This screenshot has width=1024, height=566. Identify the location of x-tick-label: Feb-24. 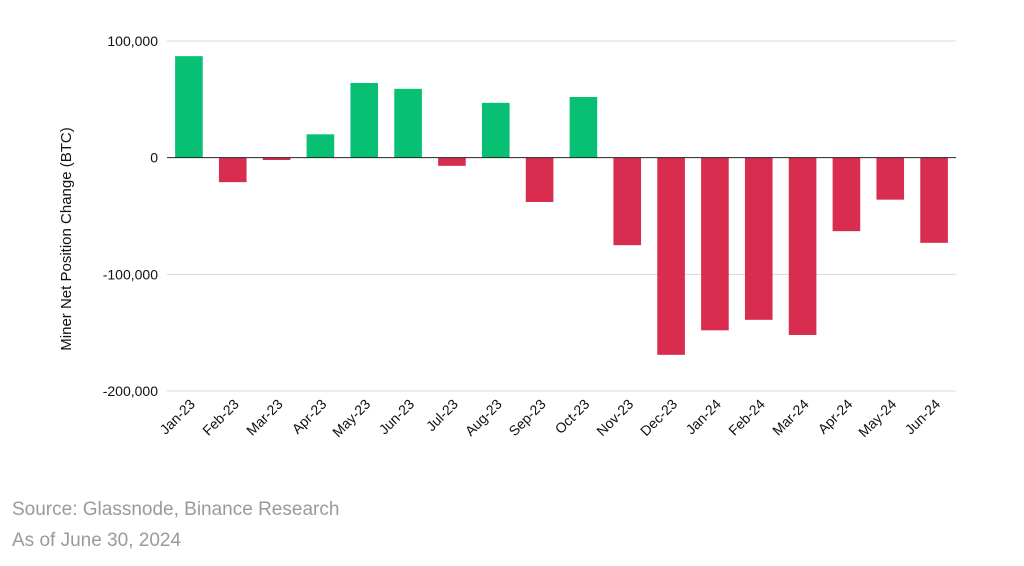
(746, 417).